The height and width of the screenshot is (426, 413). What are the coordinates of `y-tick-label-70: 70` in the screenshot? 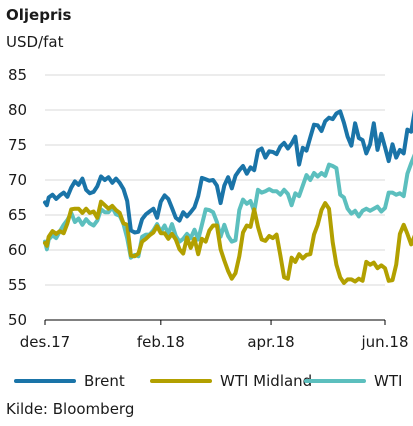 It's located at (17, 180).